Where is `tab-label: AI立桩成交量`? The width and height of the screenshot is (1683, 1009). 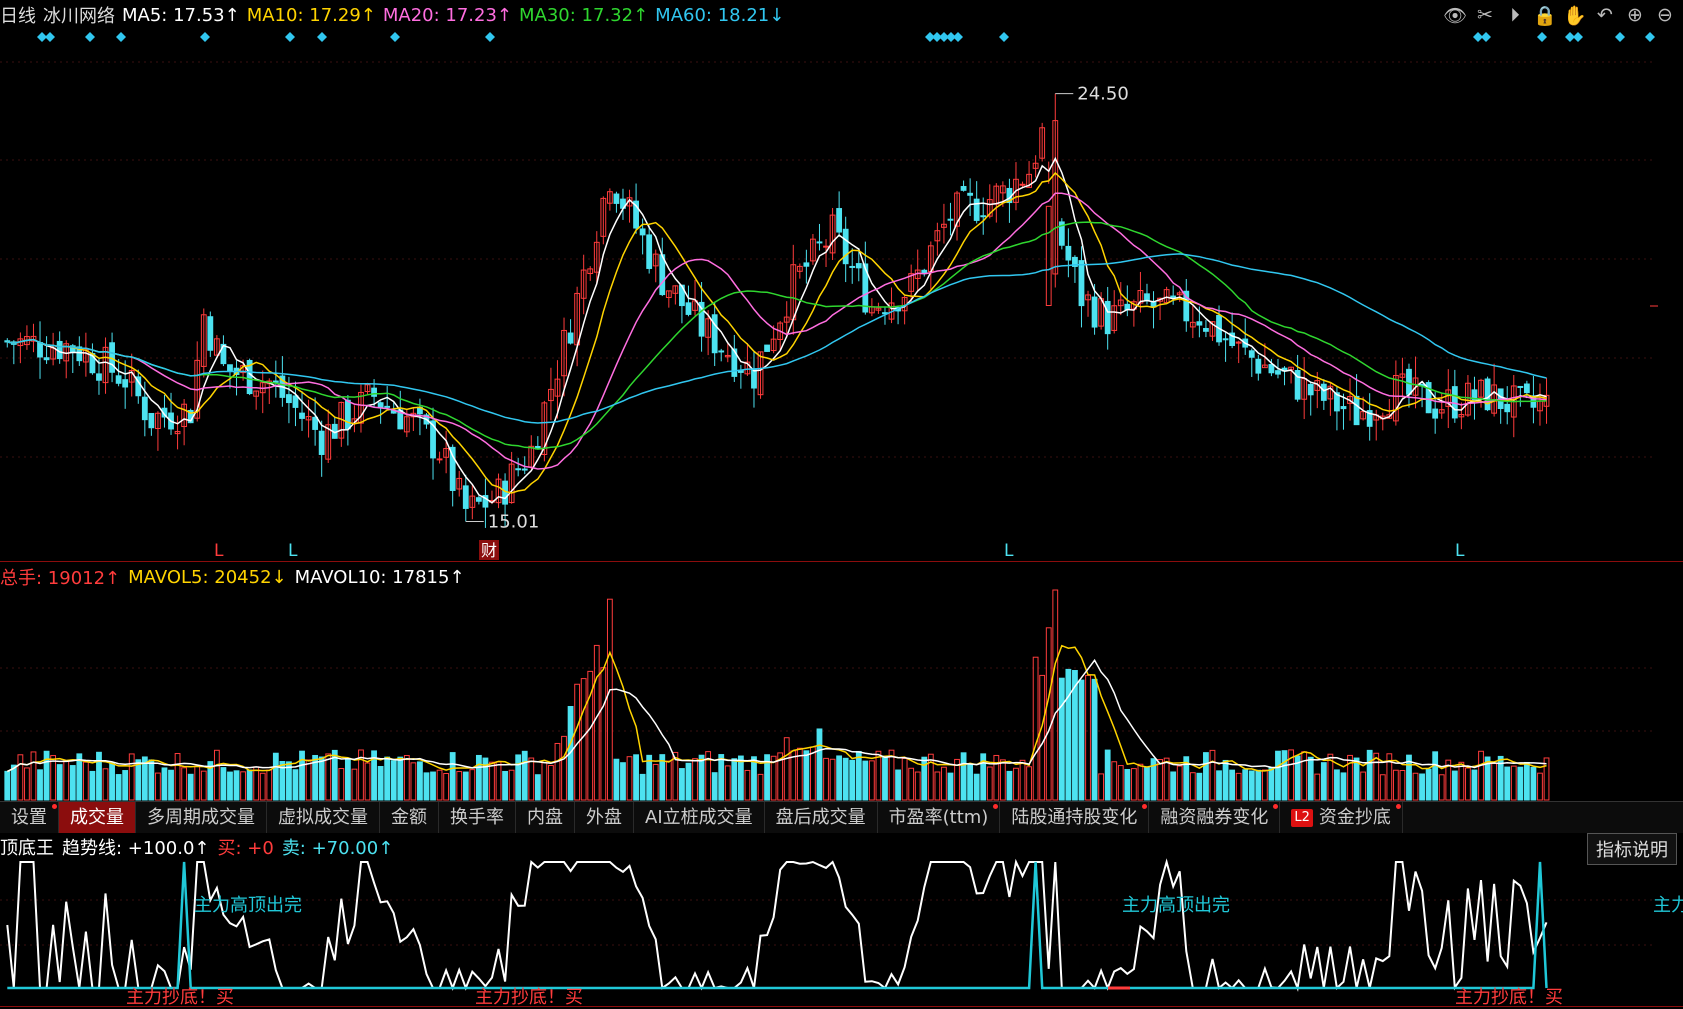
tab-label: AI立桩成交量 is located at coordinates (699, 817).